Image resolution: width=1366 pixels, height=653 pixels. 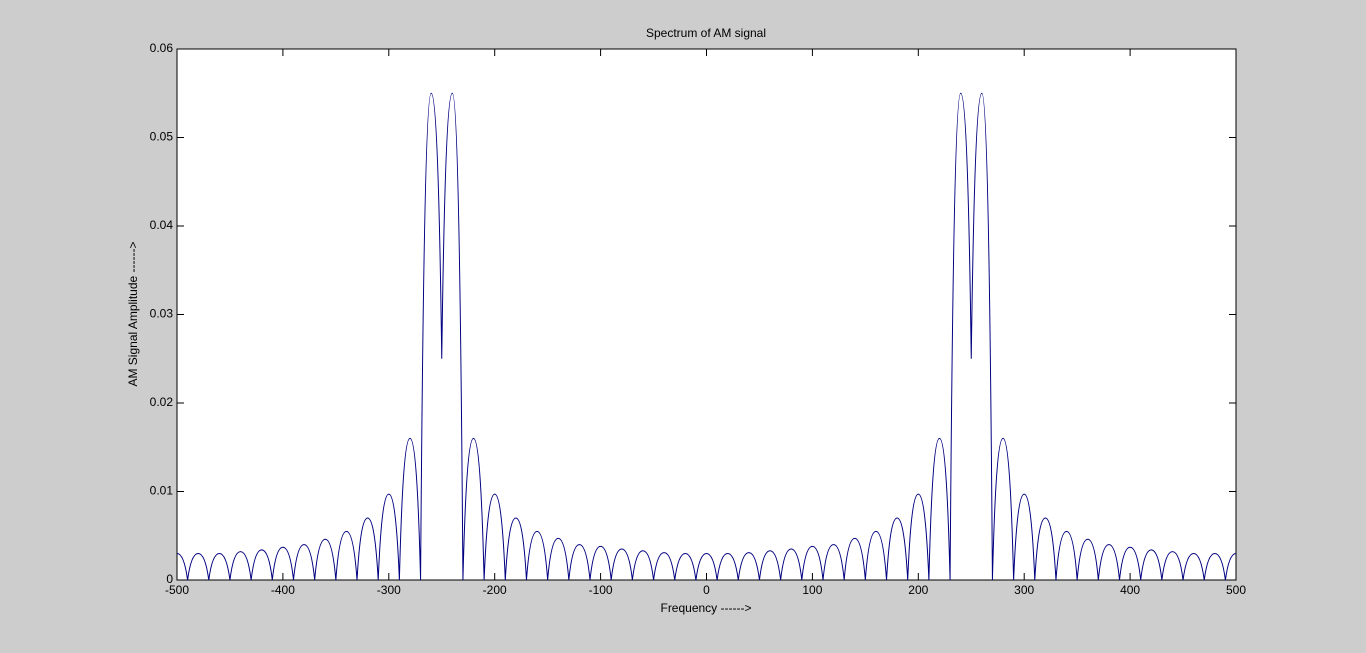 I want to click on x-tick-label: 400, so click(x=1130, y=590).